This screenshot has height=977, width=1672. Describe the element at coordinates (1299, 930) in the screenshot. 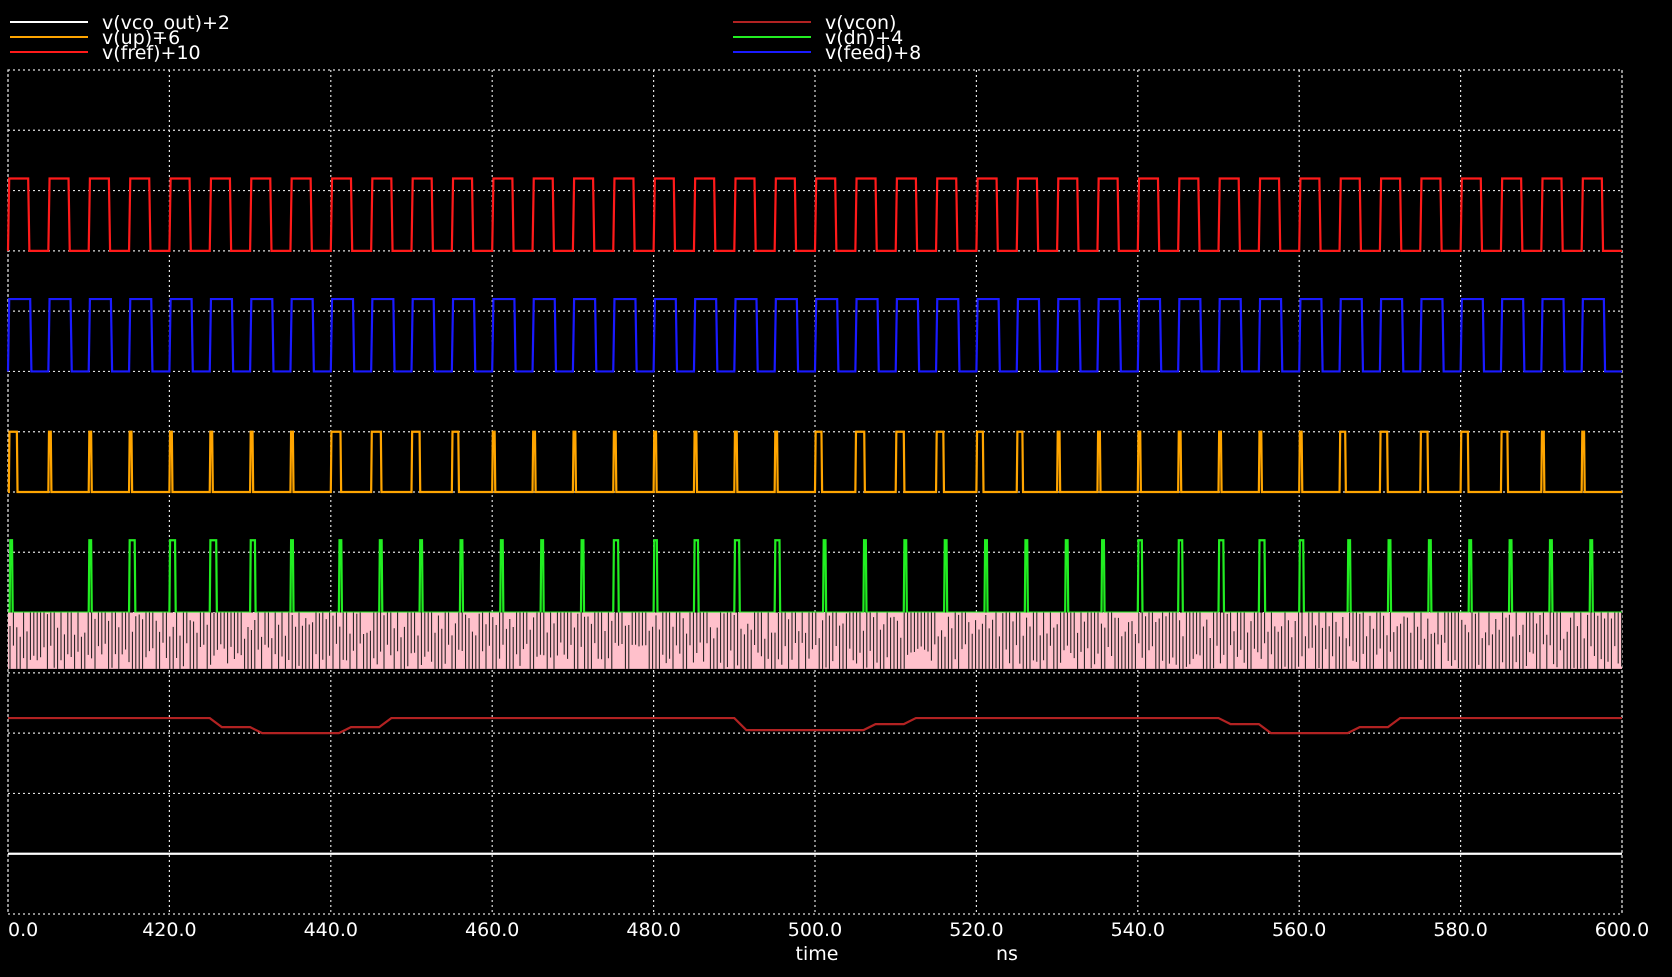

I see `x-tick-label: 560.0` at that location.